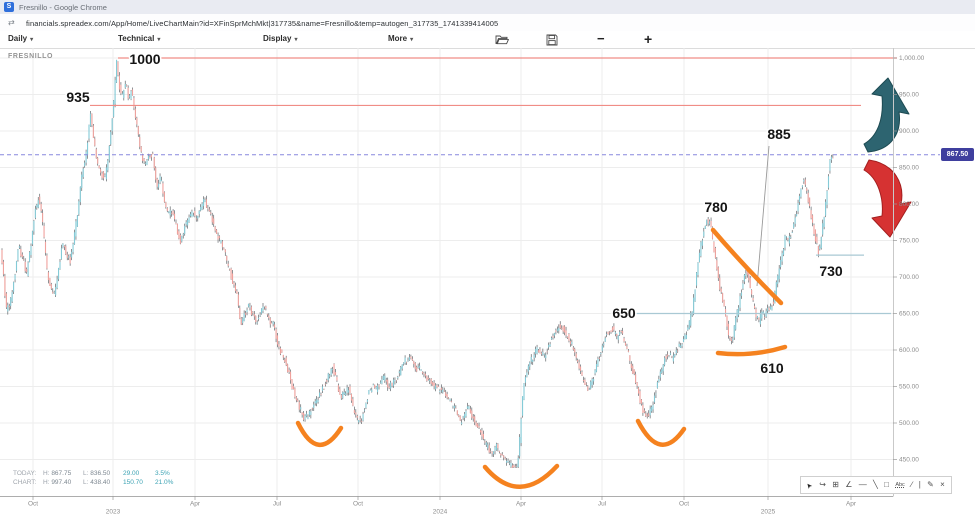 This screenshot has height=521, width=975. Describe the element at coordinates (912, 58) in the screenshot. I see `price-axis-label: 1,000.00` at that location.